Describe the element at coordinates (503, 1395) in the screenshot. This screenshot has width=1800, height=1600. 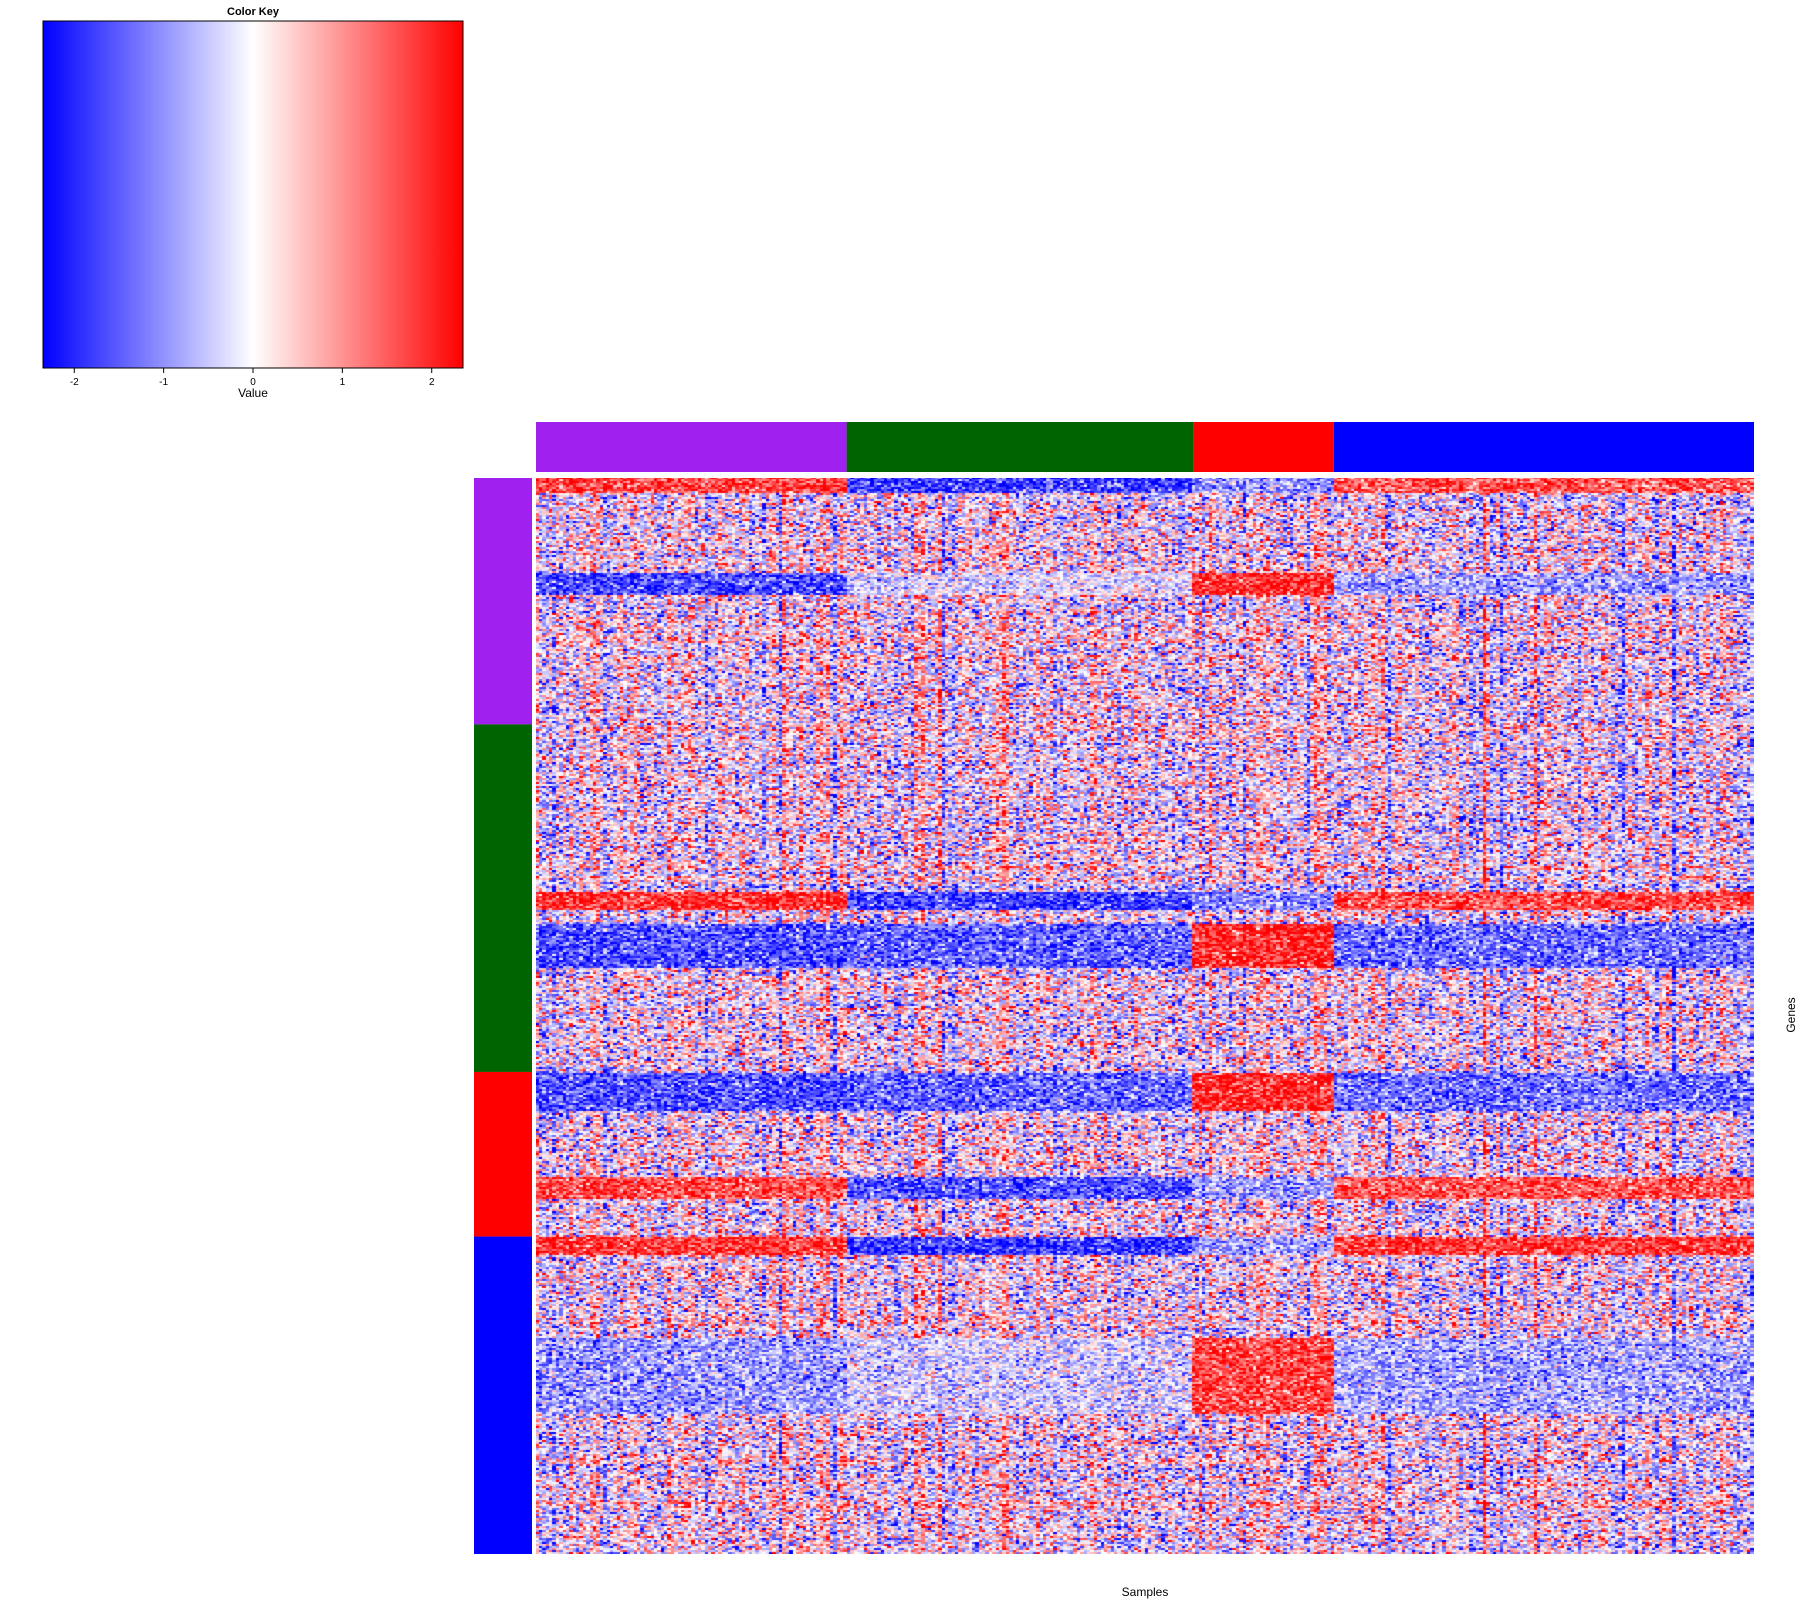
I see `row-side-color-group-blue` at that location.